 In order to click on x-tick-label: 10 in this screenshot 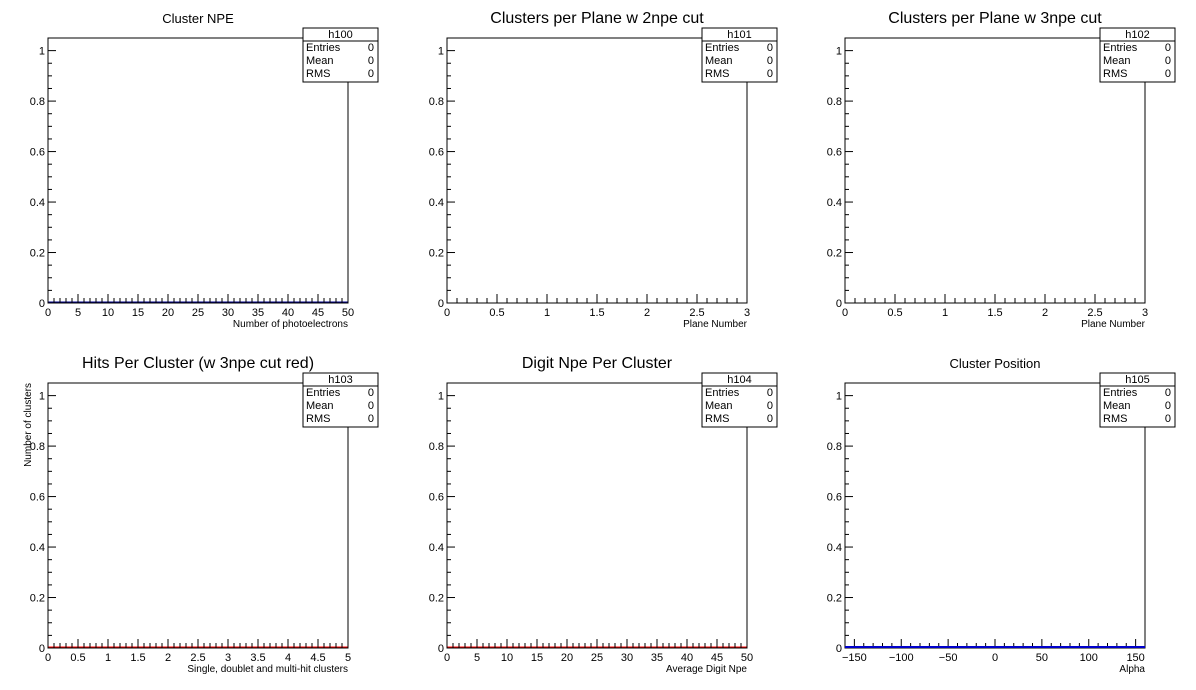, I will do `click(507, 658)`.